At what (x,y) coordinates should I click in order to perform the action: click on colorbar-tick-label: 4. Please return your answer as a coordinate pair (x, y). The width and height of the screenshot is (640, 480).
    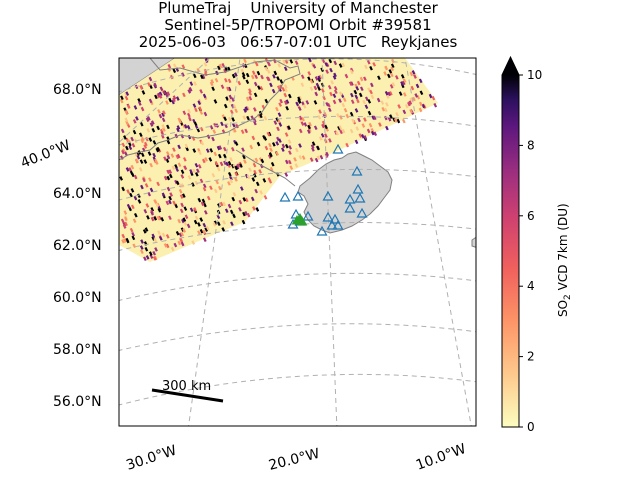
    Looking at the image, I should click on (531, 286).